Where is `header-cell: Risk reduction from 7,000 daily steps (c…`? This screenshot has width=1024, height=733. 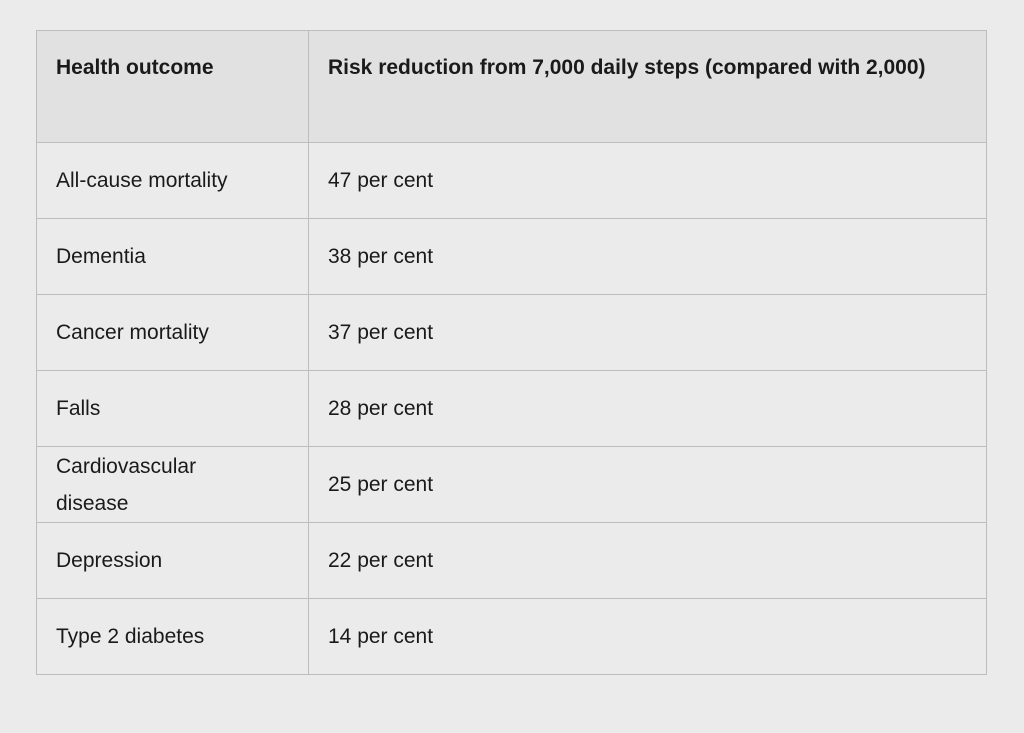 header-cell: Risk reduction from 7,000 daily steps (c… is located at coordinates (647, 86).